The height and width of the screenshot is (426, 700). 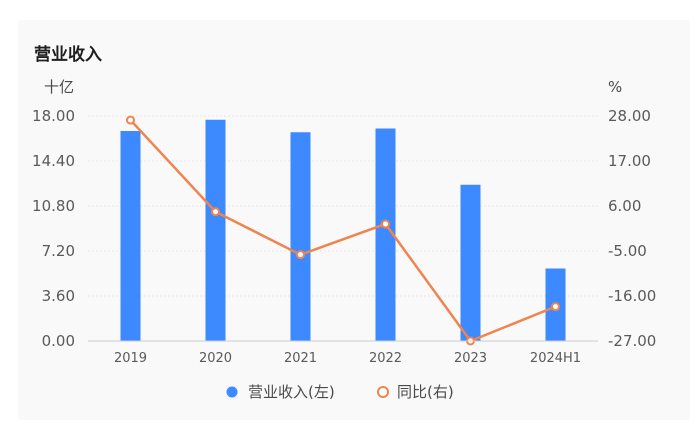 What do you see at coordinates (130, 358) in the screenshot?
I see `x-tick-label: 2019` at bounding box center [130, 358].